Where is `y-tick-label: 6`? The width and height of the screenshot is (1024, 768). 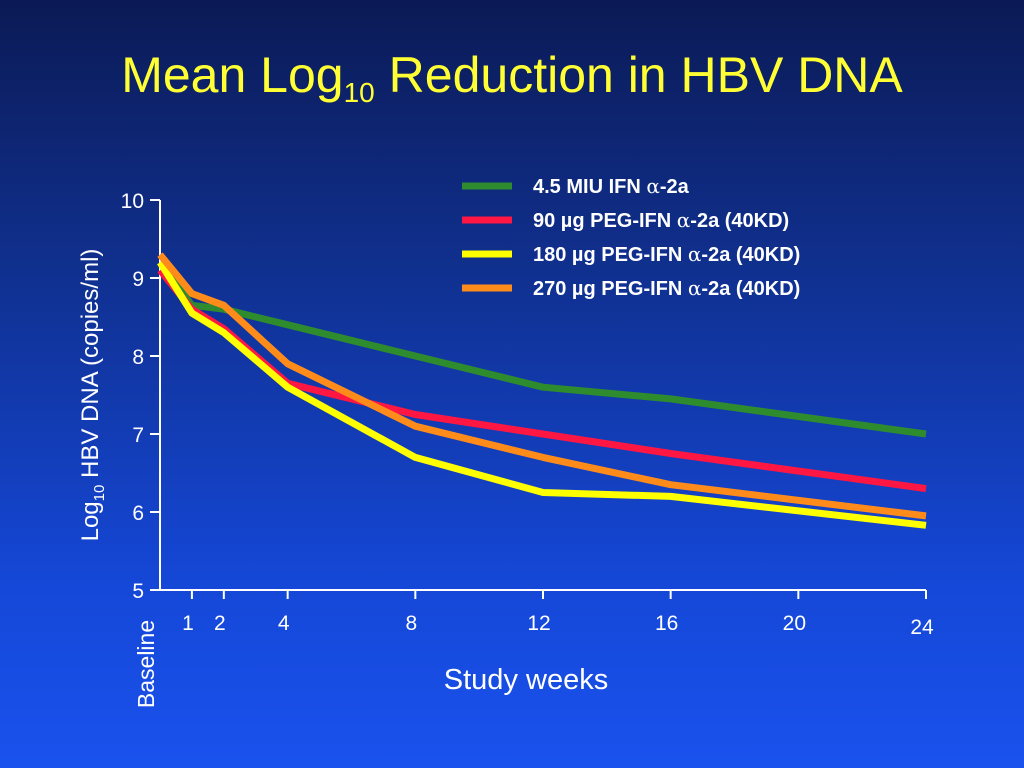
y-tick-label: 6 is located at coordinates (138, 513).